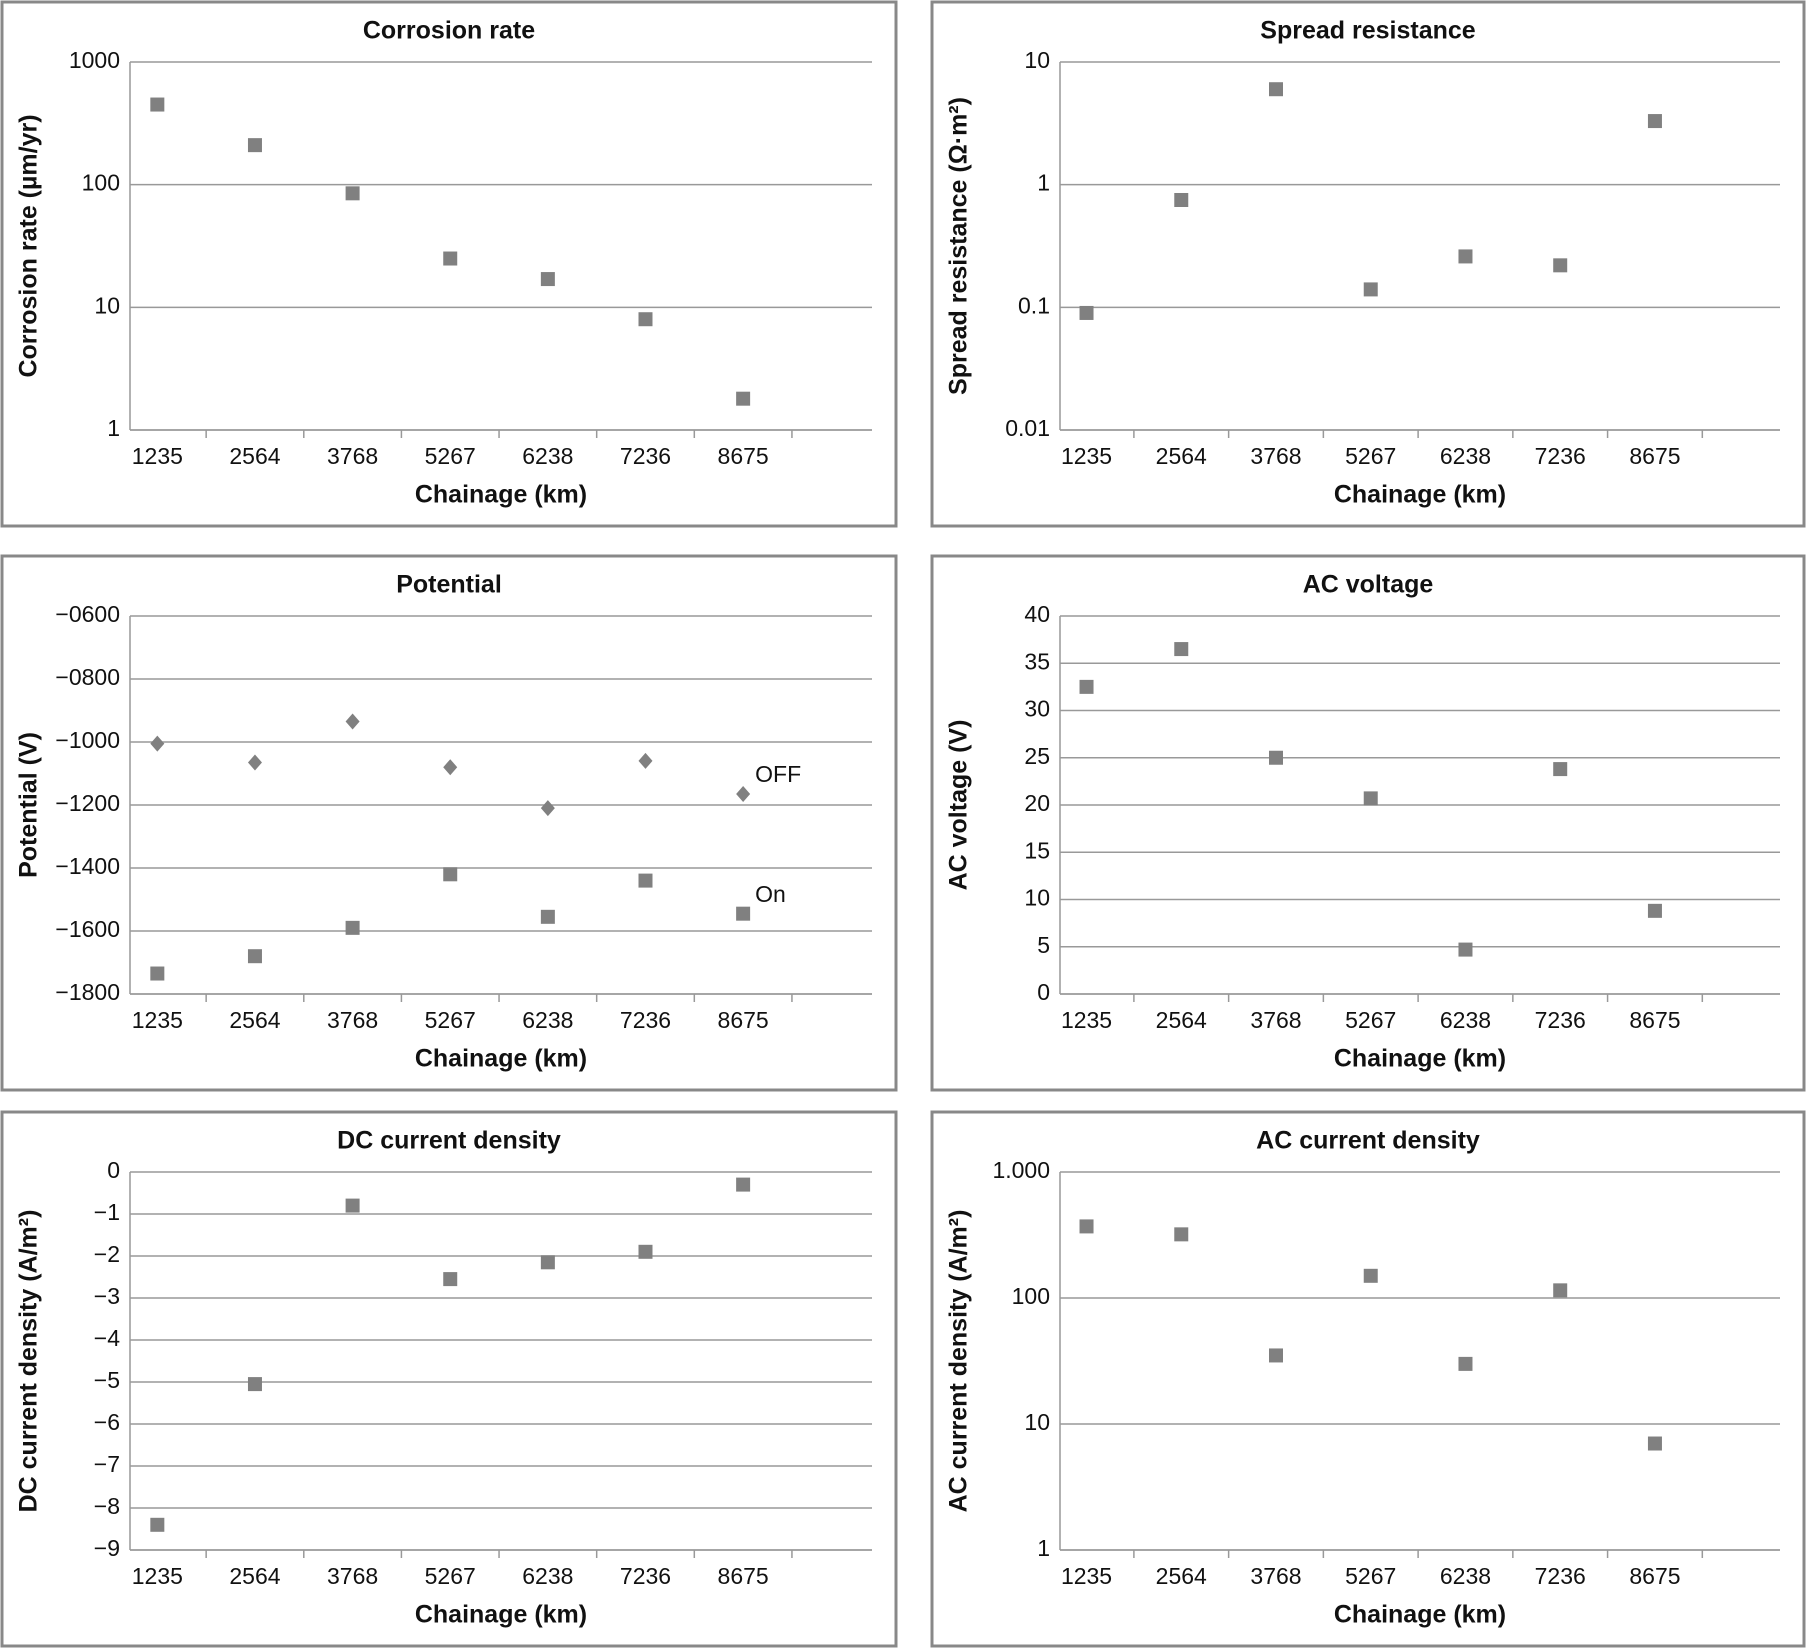  I want to click on y-axis-label: Spread resistance (Ω·m²), so click(959, 246).